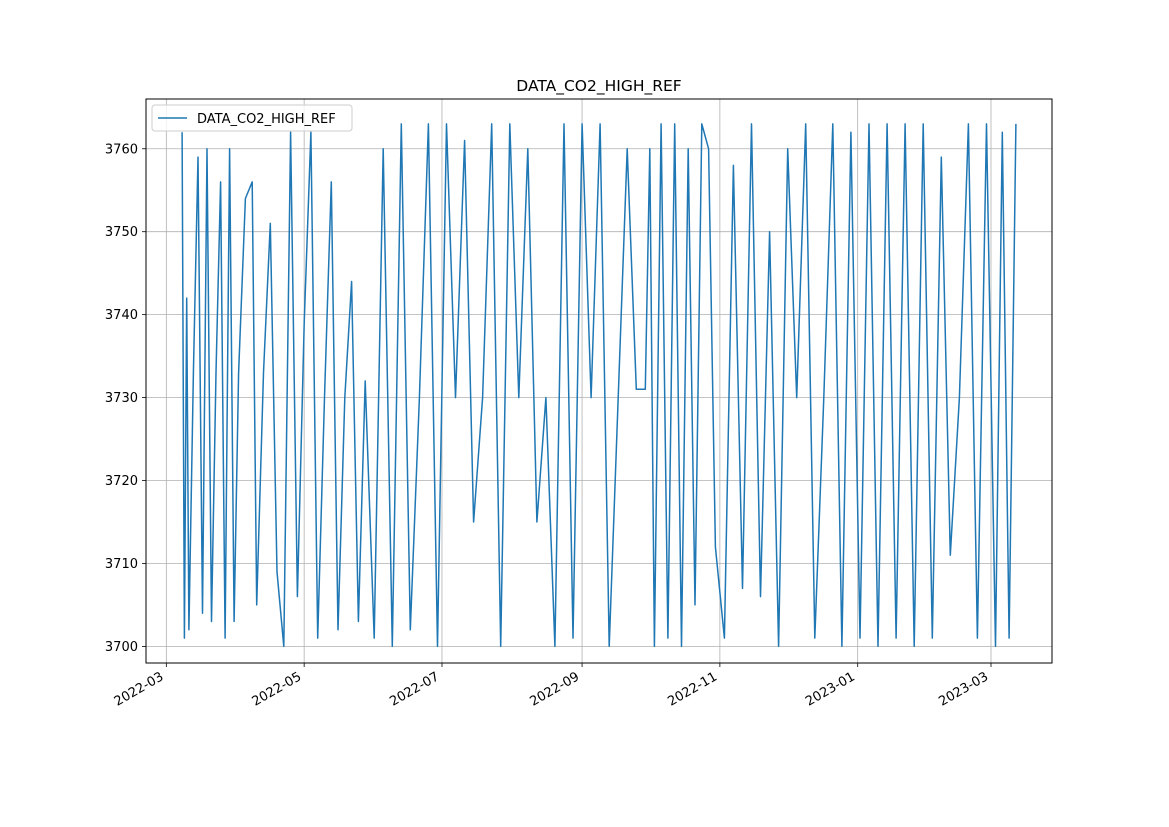  I want to click on legend-label: DATA_CO2_HIGH_REF, so click(266, 119).